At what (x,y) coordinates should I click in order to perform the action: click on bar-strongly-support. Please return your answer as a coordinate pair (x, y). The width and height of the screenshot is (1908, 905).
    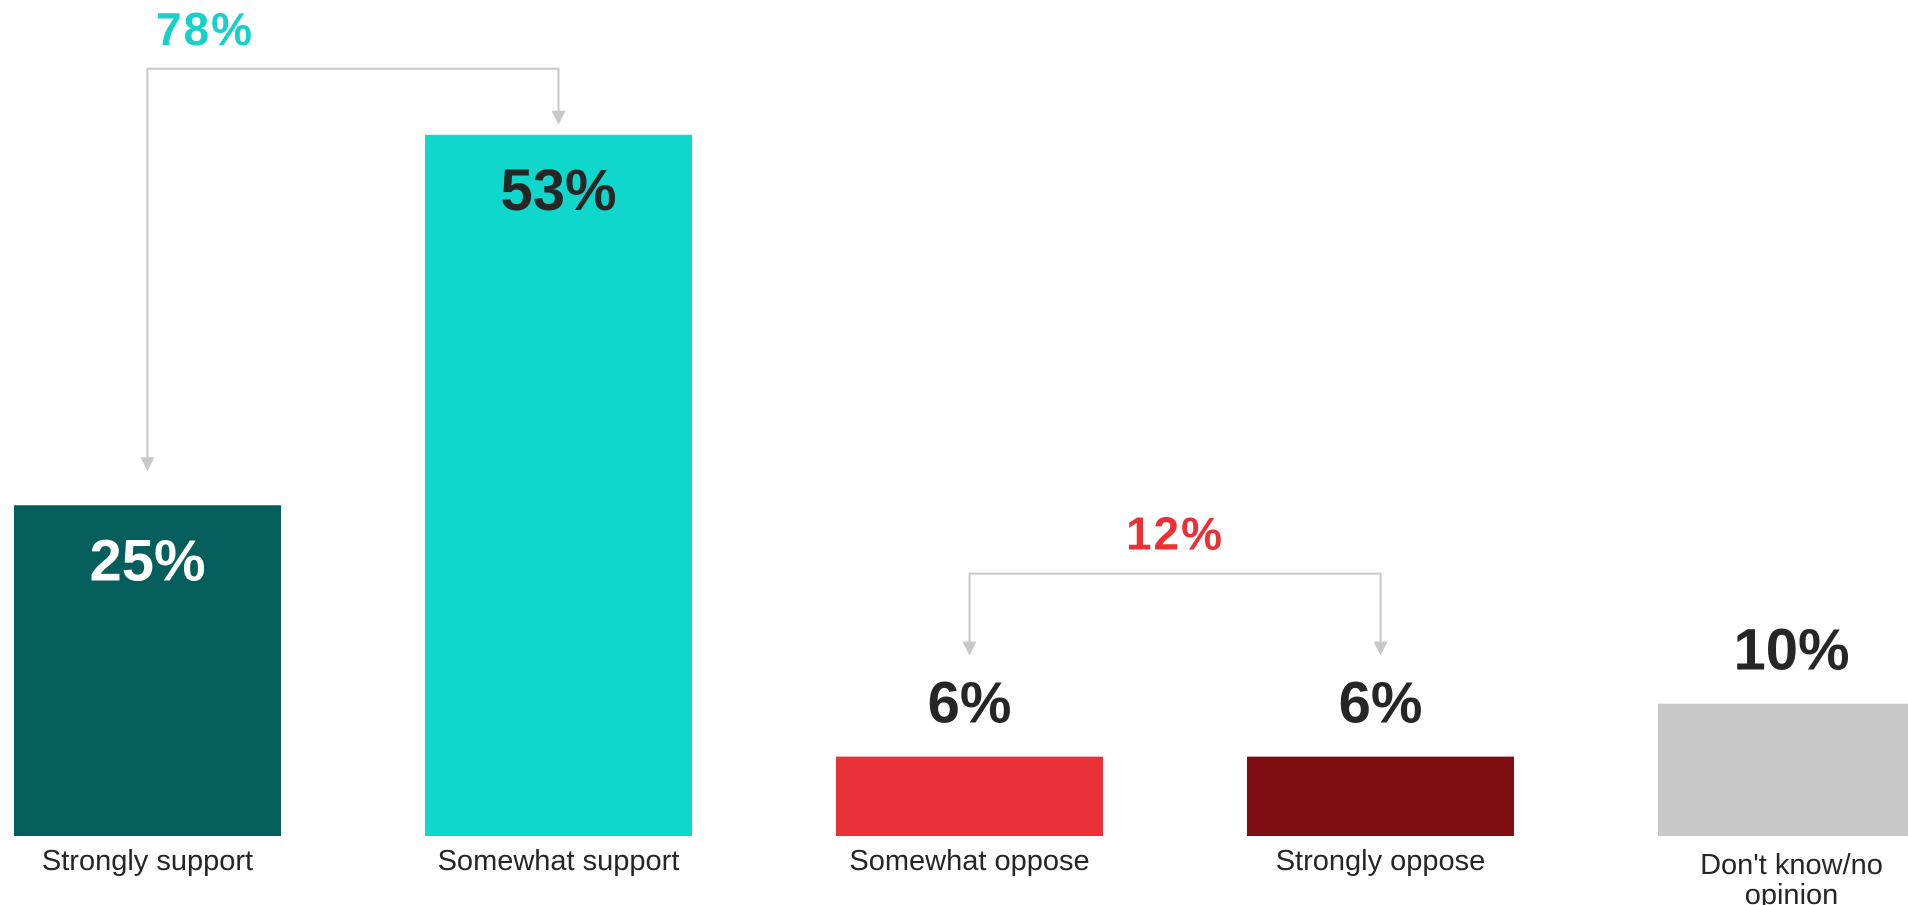
    Looking at the image, I should click on (147, 670).